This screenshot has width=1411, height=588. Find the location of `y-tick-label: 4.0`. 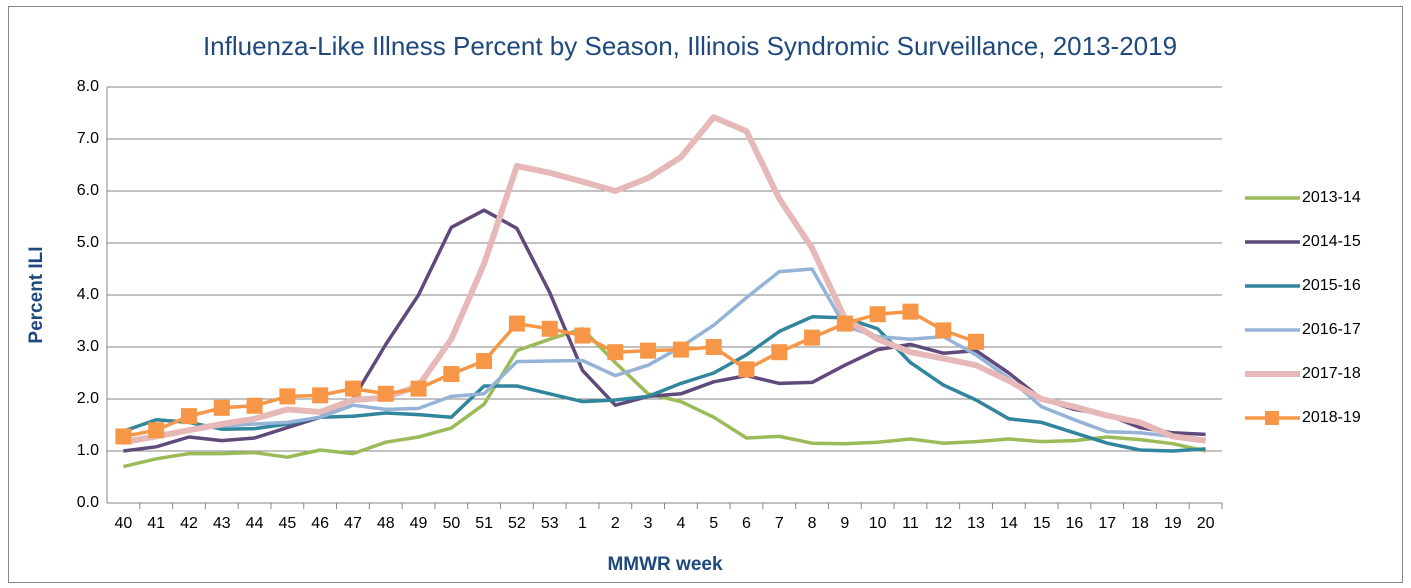

y-tick-label: 4.0 is located at coordinates (88, 294).